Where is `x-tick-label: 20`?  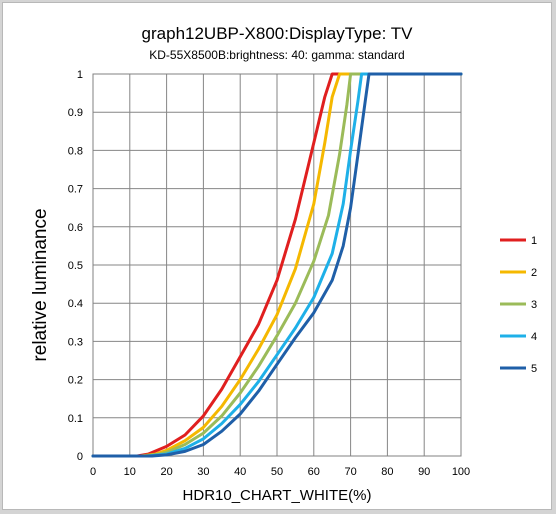 x-tick-label: 20 is located at coordinates (166, 472).